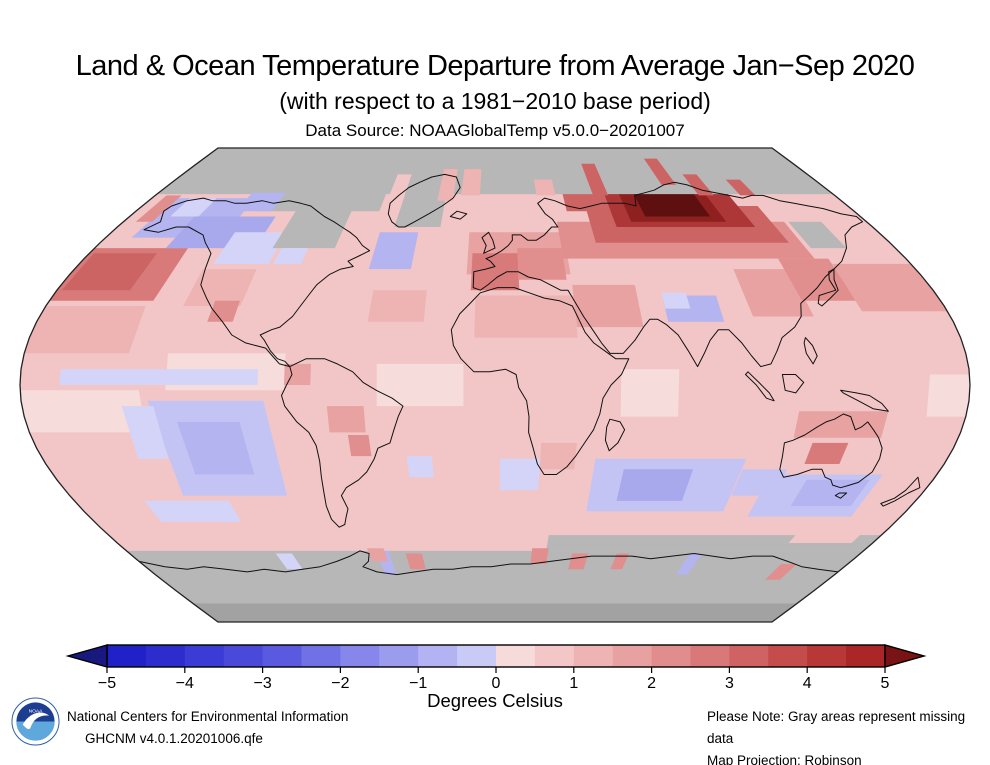 The width and height of the screenshot is (990, 765). What do you see at coordinates (496, 683) in the screenshot?
I see `colorbar-tick-label: 0` at bounding box center [496, 683].